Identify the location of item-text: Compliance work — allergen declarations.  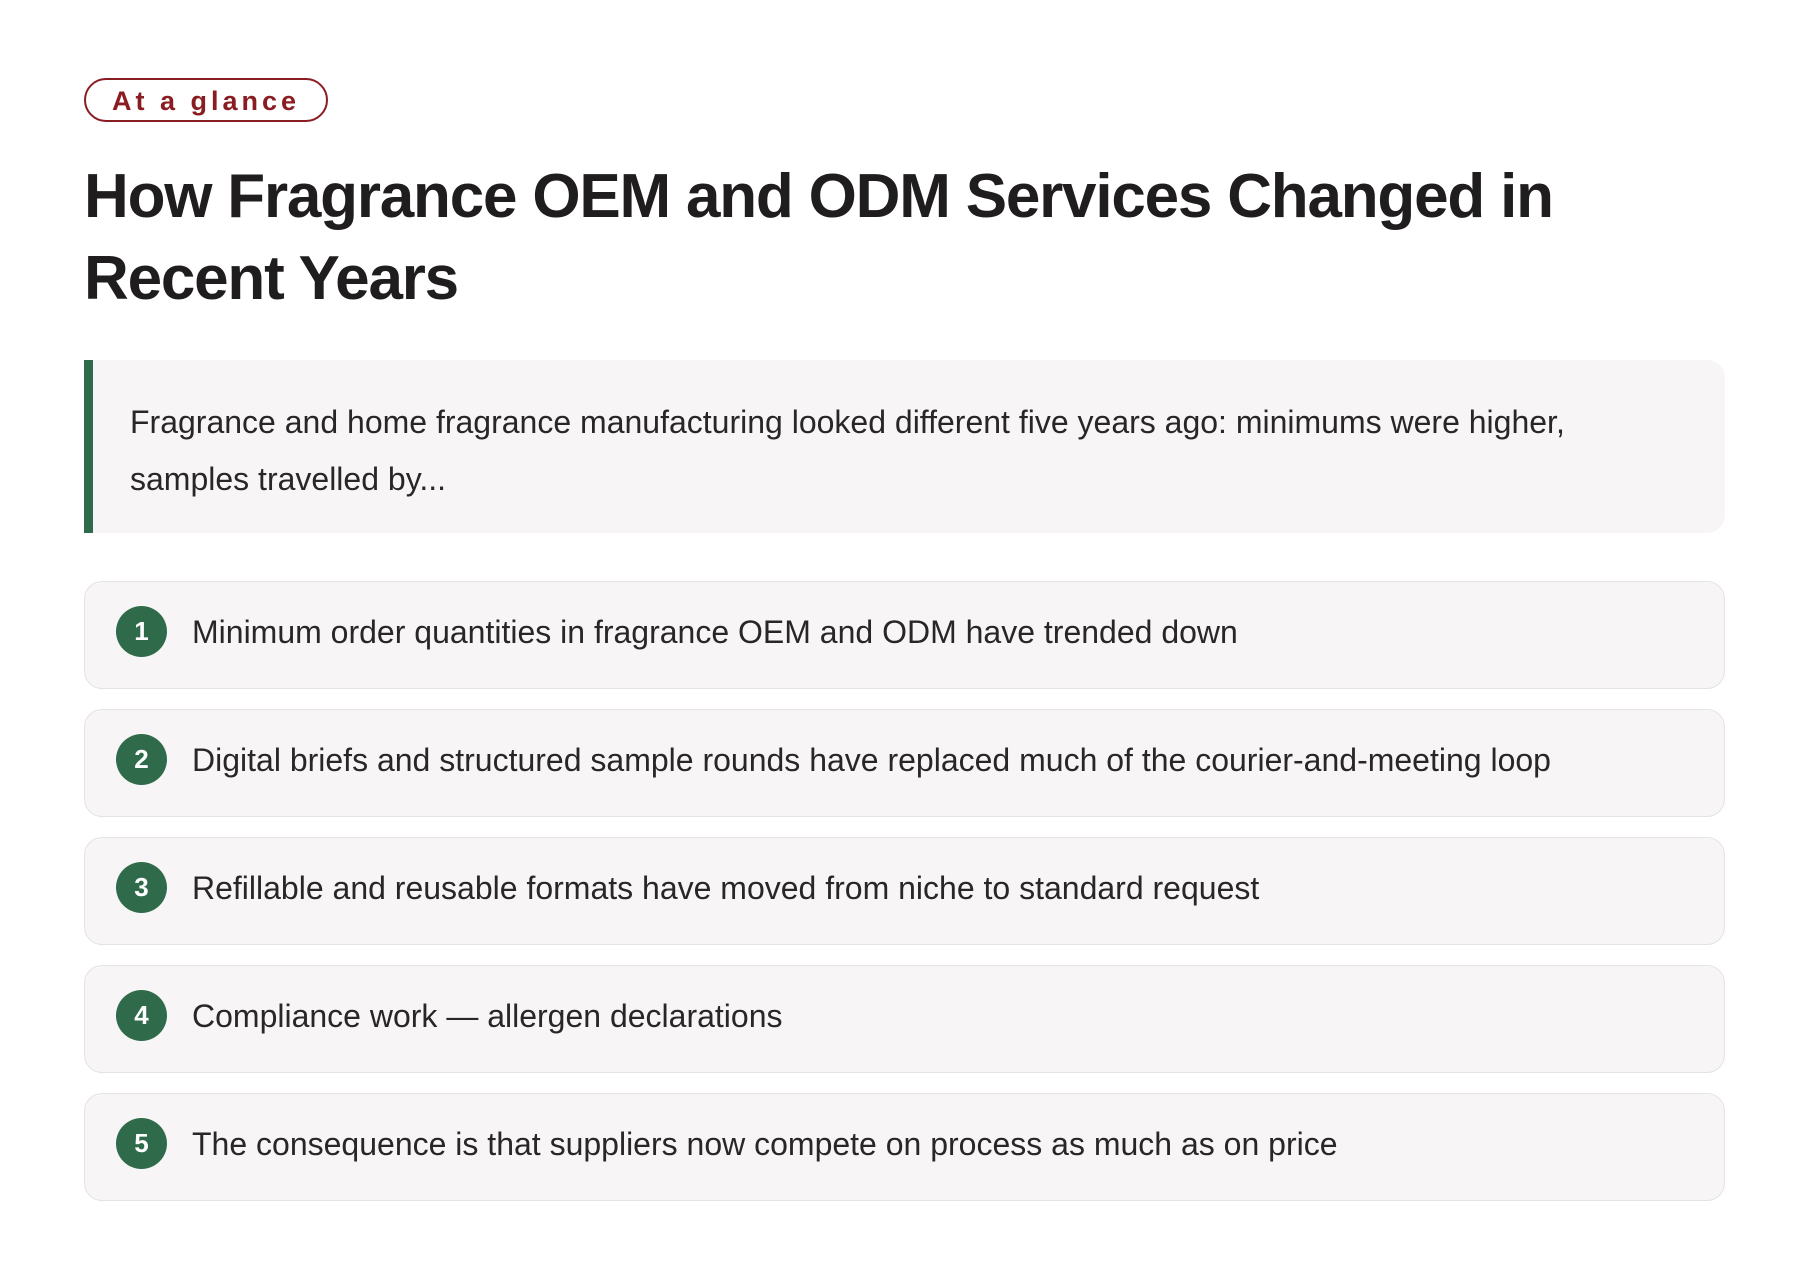
(487, 1016).